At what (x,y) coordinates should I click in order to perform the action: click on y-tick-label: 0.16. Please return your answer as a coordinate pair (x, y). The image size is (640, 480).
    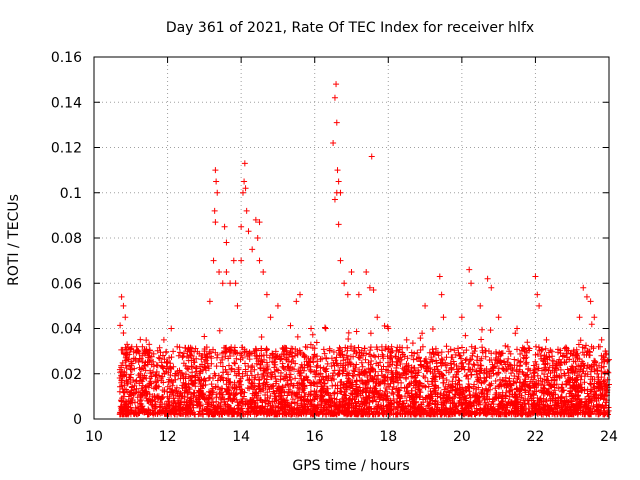
    Looking at the image, I should click on (66, 58).